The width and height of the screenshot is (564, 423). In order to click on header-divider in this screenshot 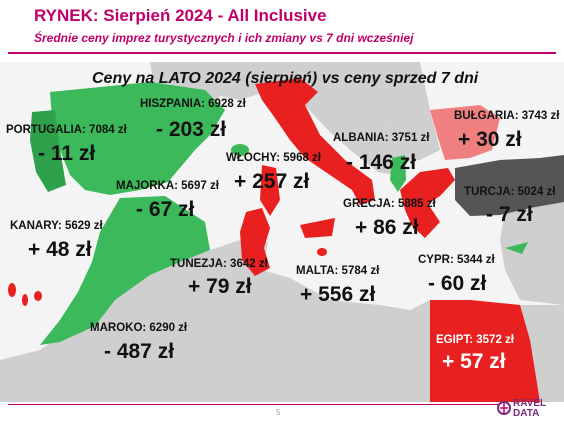, I will do `click(282, 53)`.